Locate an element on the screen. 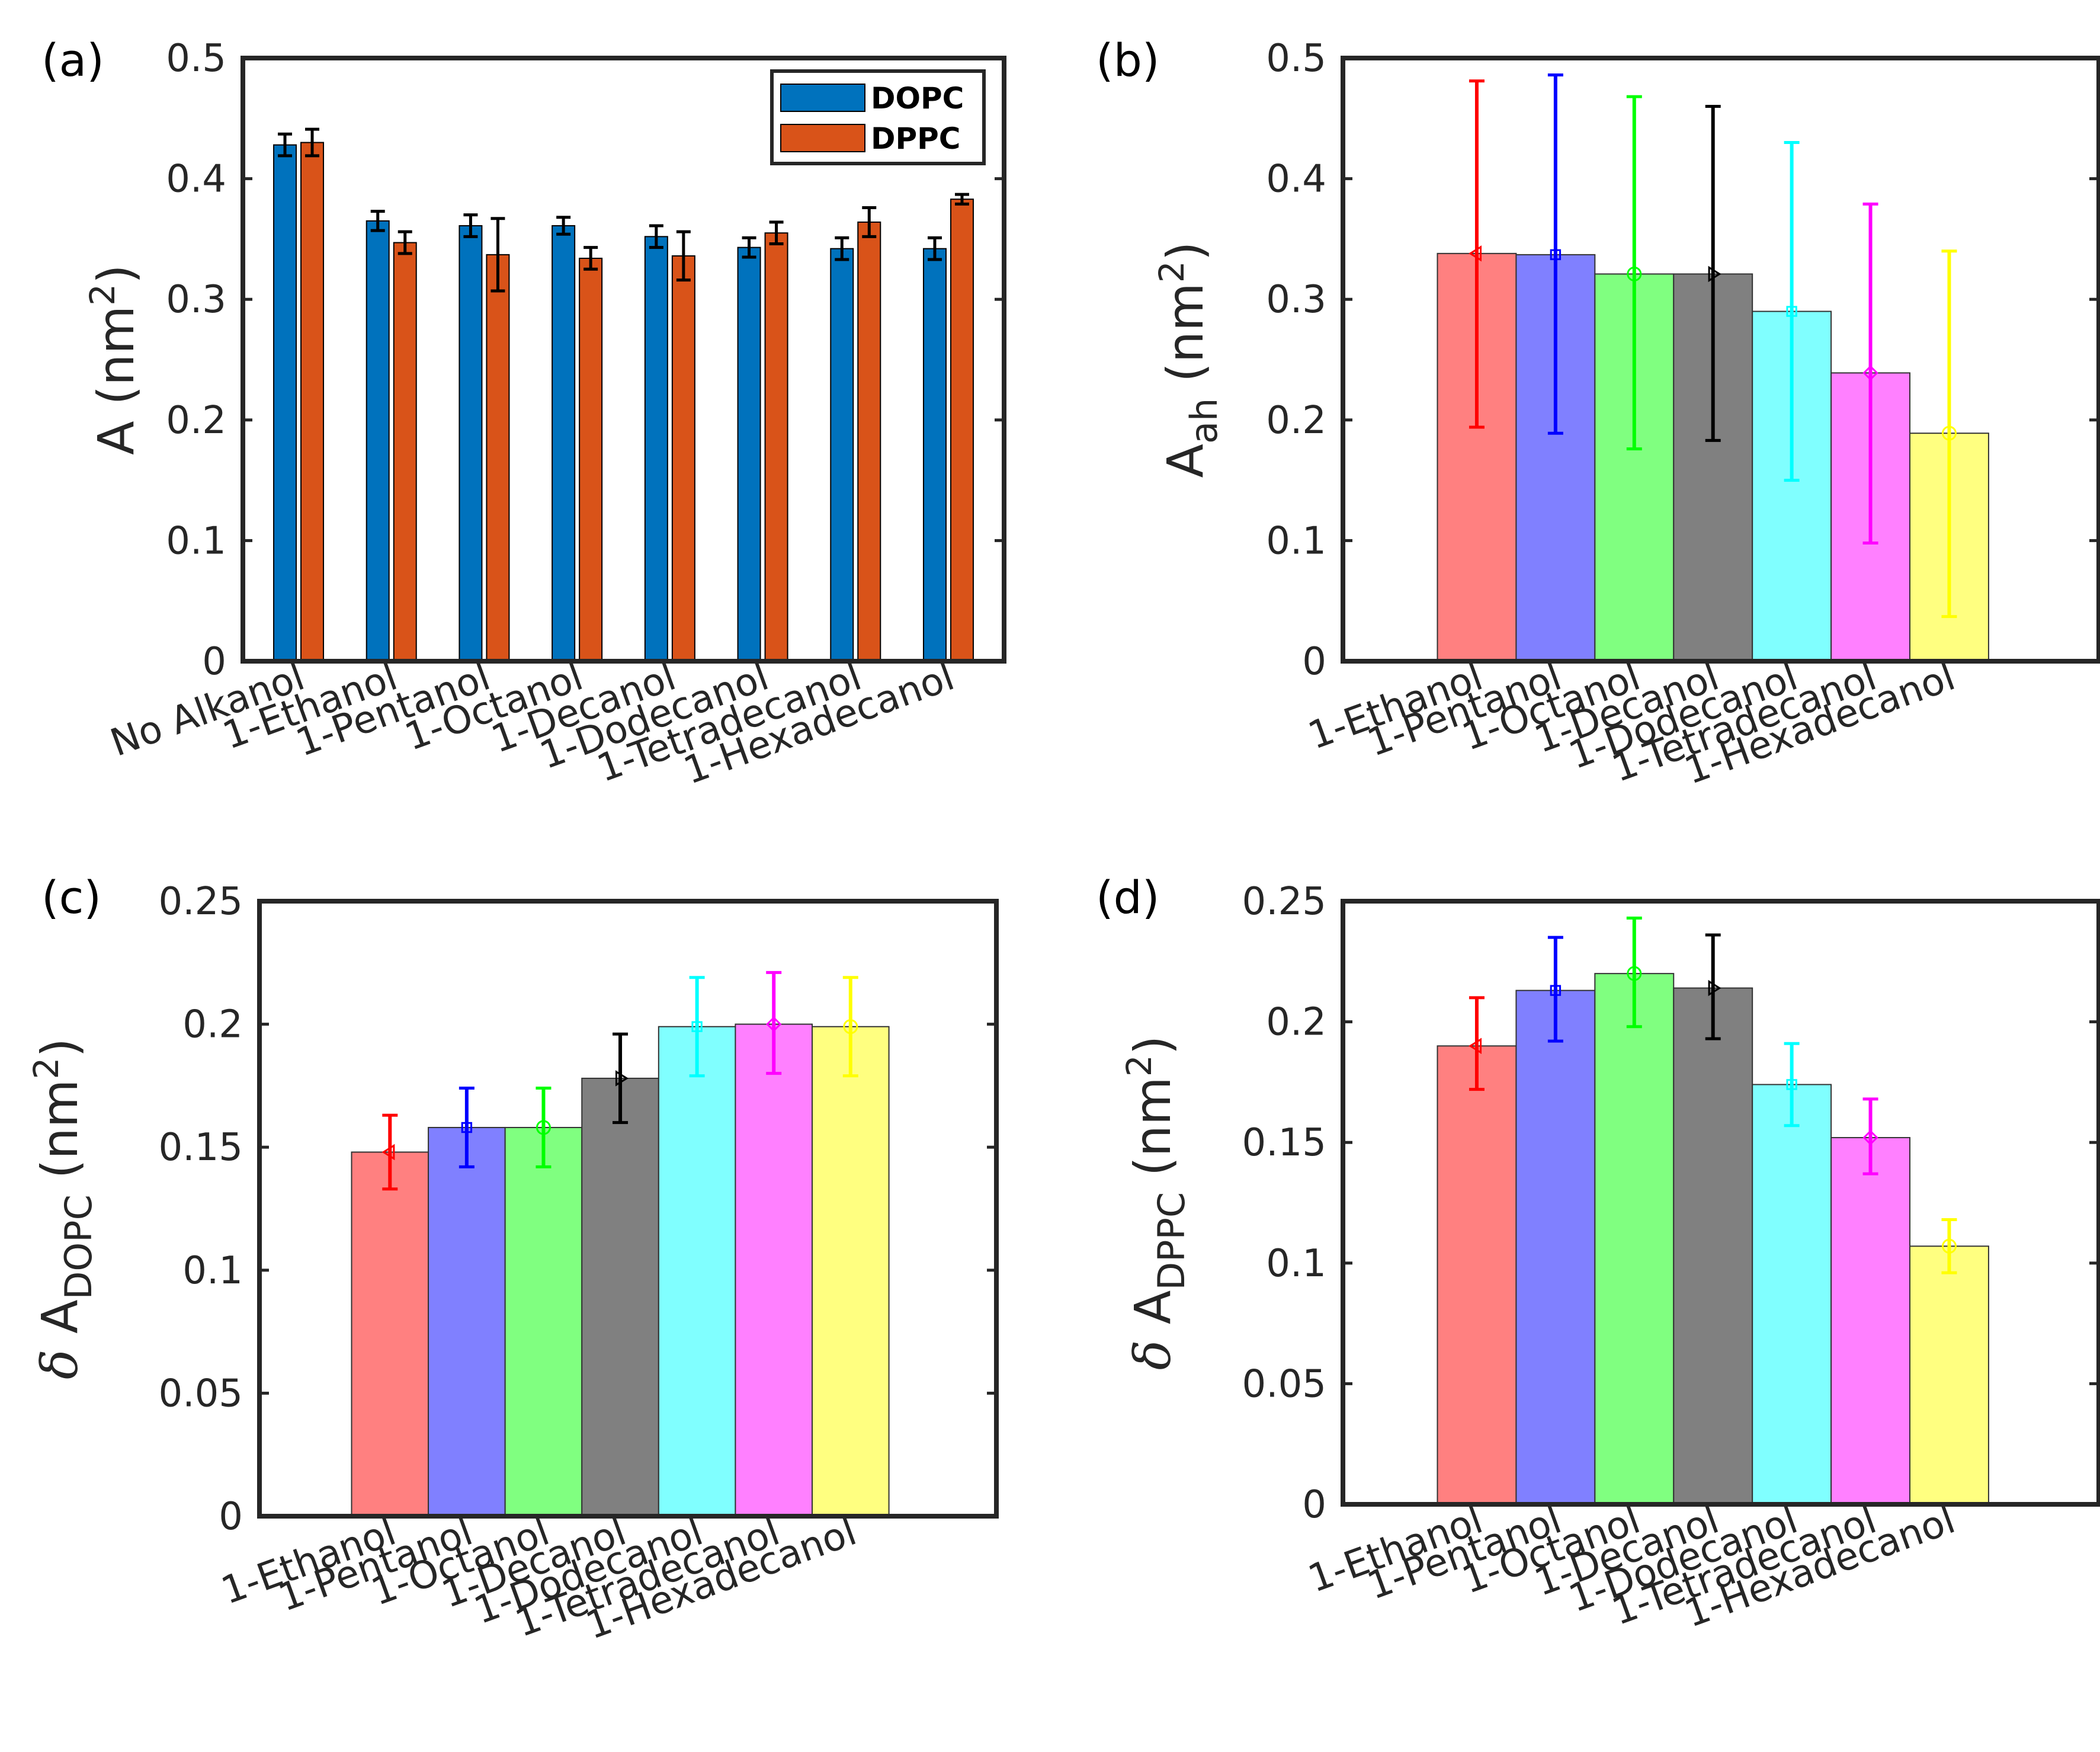  panel-c-marker-1-tetradecanol is located at coordinates (774, 1024).